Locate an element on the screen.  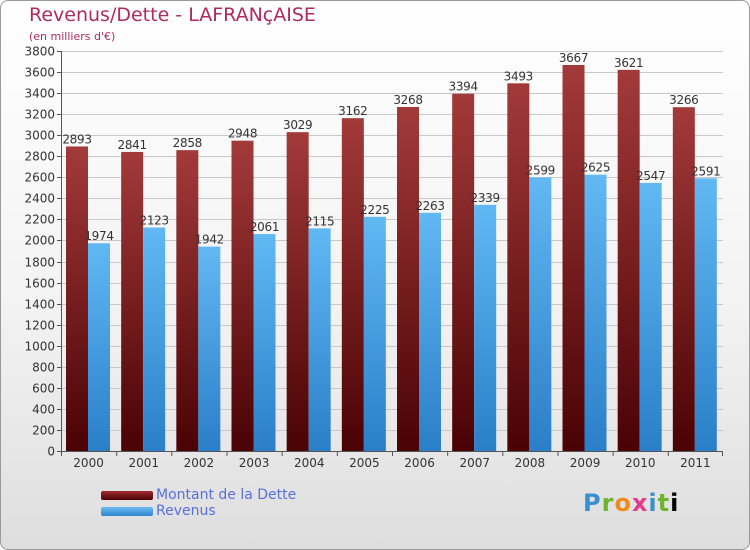
data-label-revenus: 2115 is located at coordinates (319, 221).